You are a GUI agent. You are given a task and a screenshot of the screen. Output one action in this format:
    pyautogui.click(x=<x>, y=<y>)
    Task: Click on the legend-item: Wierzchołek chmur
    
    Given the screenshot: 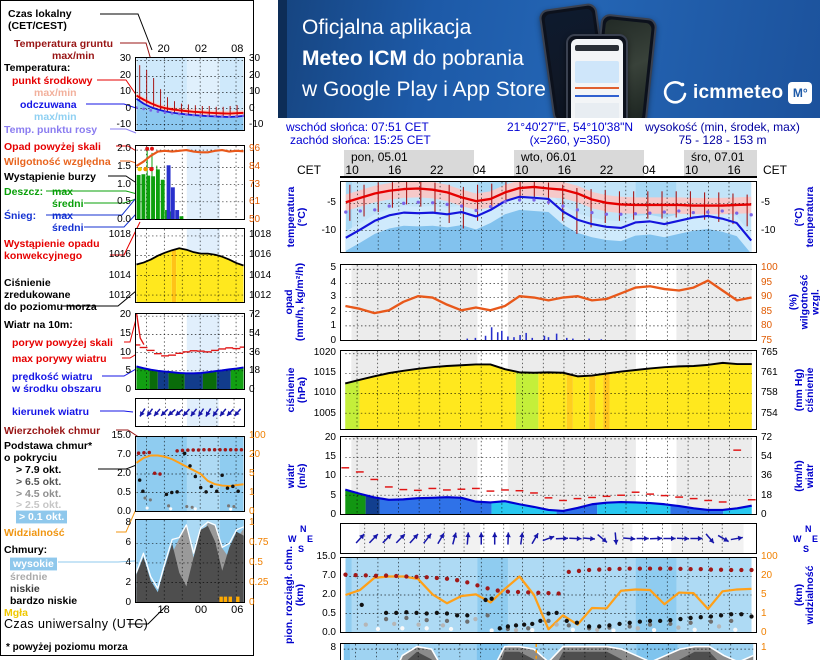 What is the action you would take?
    pyautogui.click(x=52, y=431)
    